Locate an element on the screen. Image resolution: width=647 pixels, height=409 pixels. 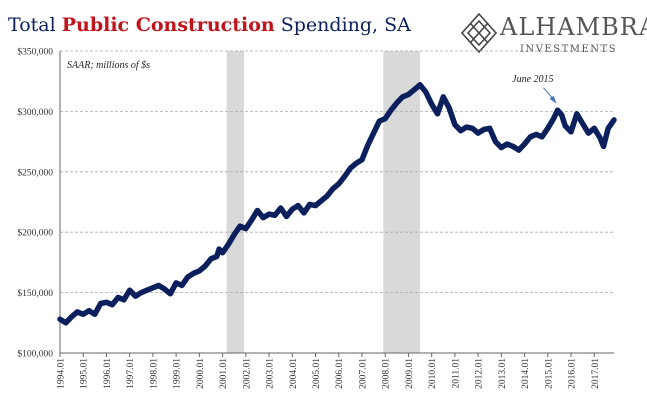
y-tick-label: $150,000 is located at coordinates (35, 293).